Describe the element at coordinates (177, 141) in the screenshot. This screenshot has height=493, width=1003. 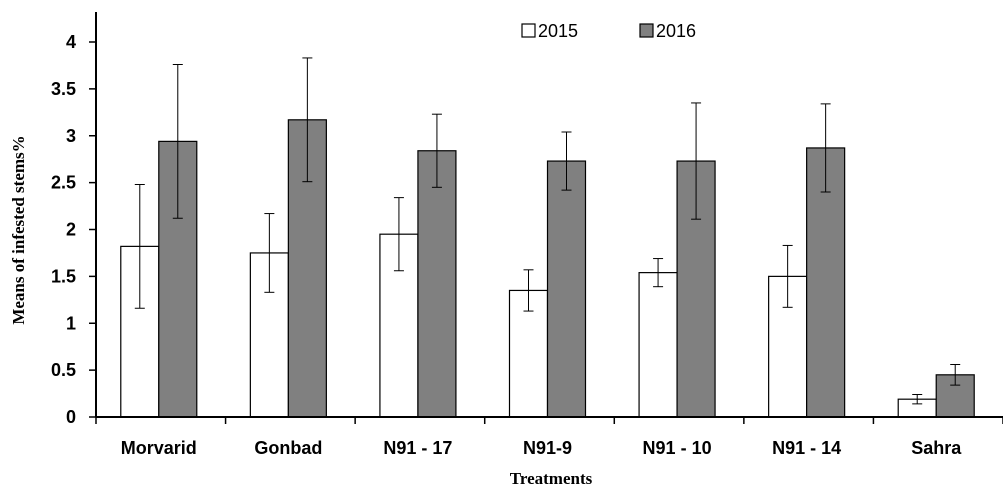
I see `error-bar-2016-Morvarid` at that location.